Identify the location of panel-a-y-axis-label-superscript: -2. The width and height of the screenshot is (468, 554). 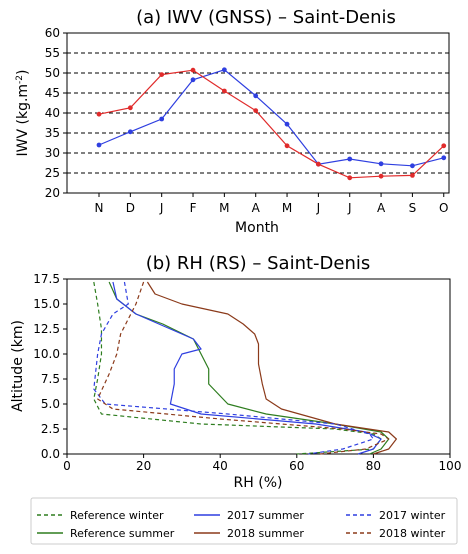
(20, 79).